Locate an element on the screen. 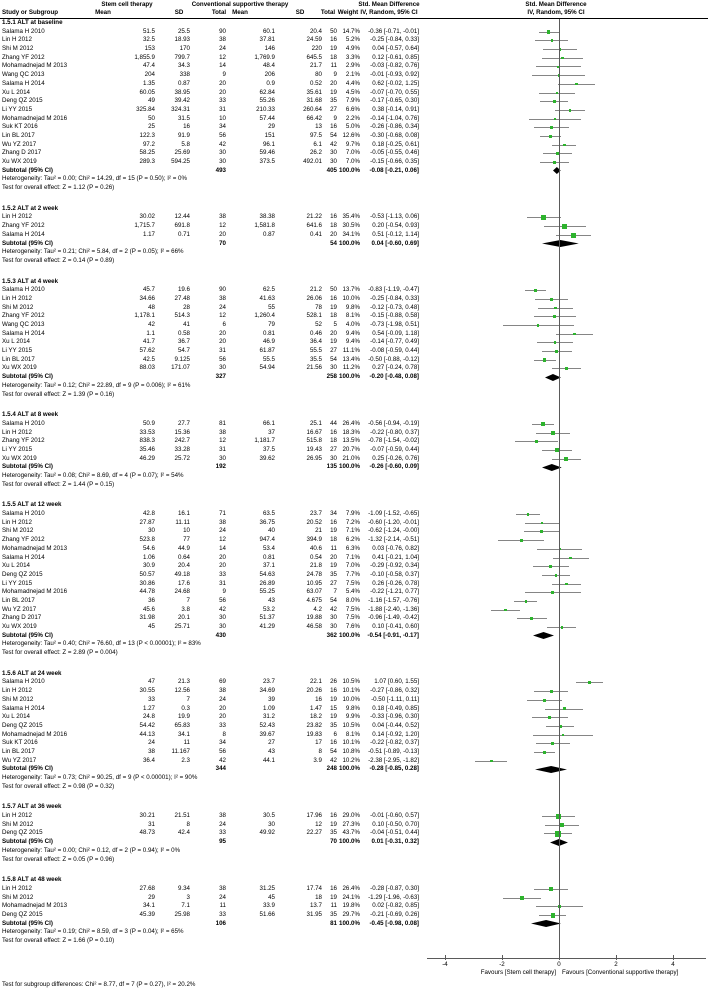 The image size is (708, 992). sd-group1: 54.7 is located at coordinates (183, 351).